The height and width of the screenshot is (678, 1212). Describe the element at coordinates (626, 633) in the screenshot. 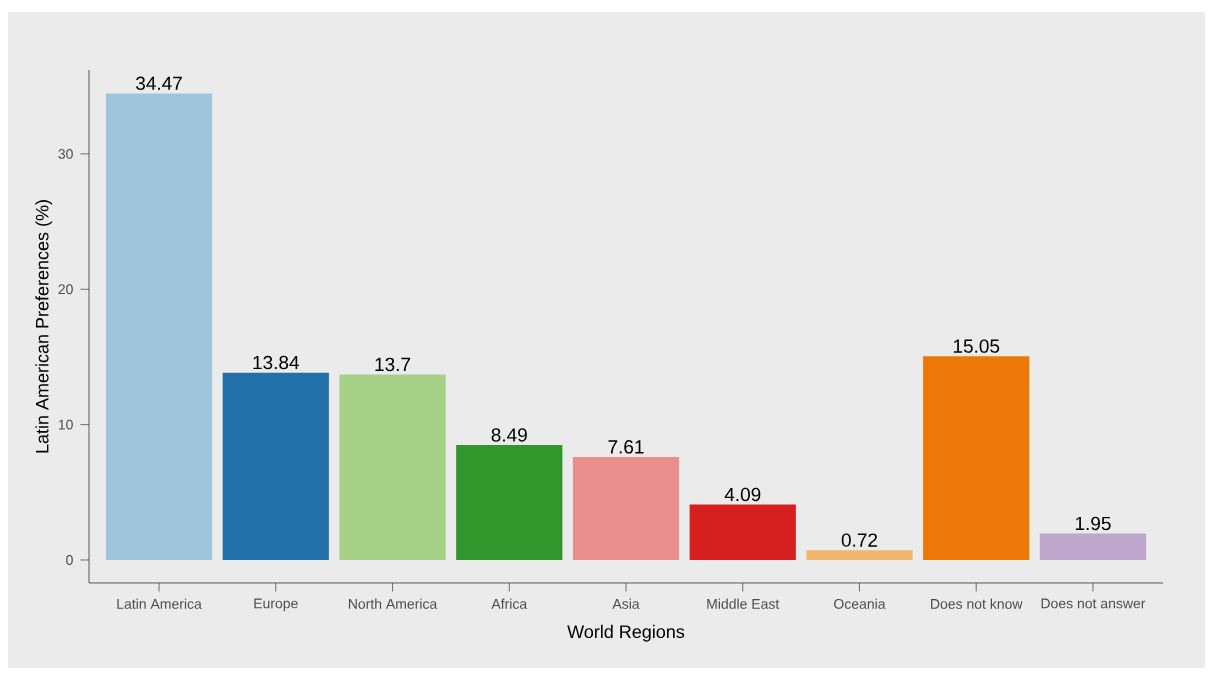

I see `x-axis-title: World Regions` at that location.